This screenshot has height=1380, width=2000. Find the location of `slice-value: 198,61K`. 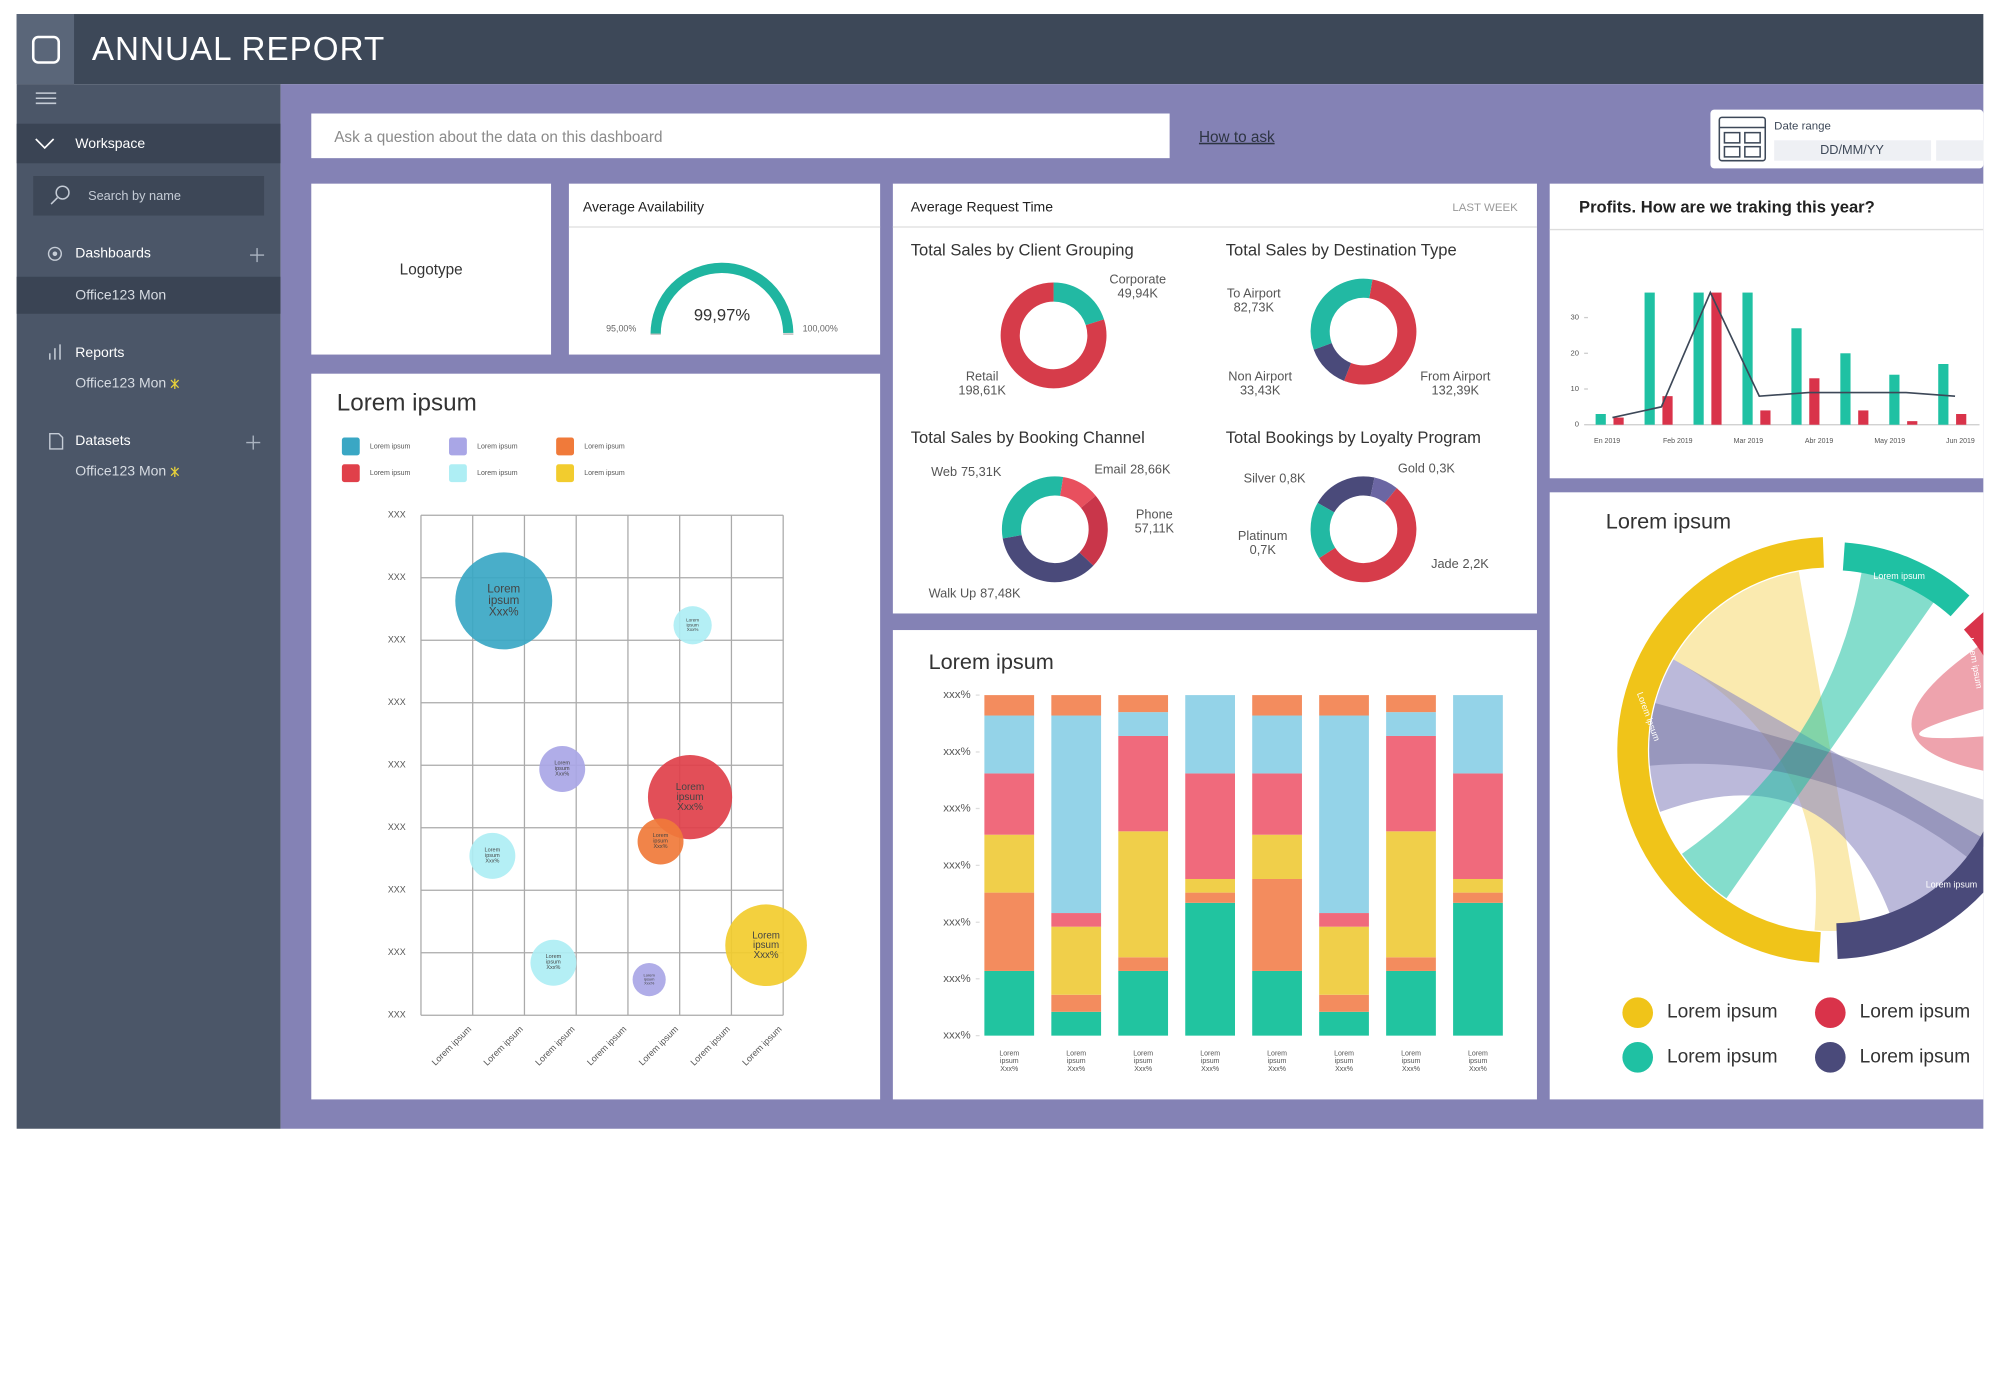

slice-value: 198,61K is located at coordinates (982, 390).